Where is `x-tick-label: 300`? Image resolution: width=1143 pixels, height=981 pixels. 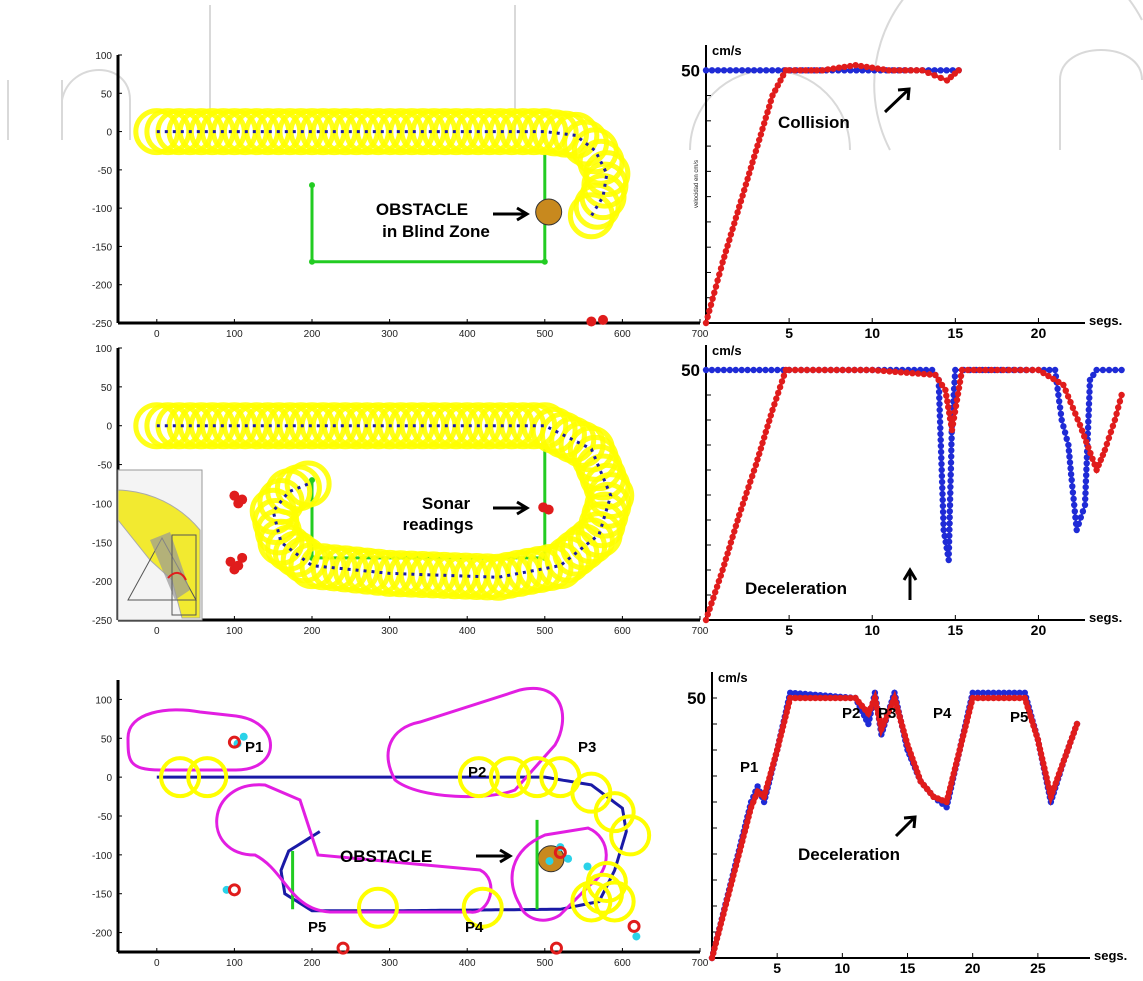
x-tick-label: 300 is located at coordinates (389, 334).